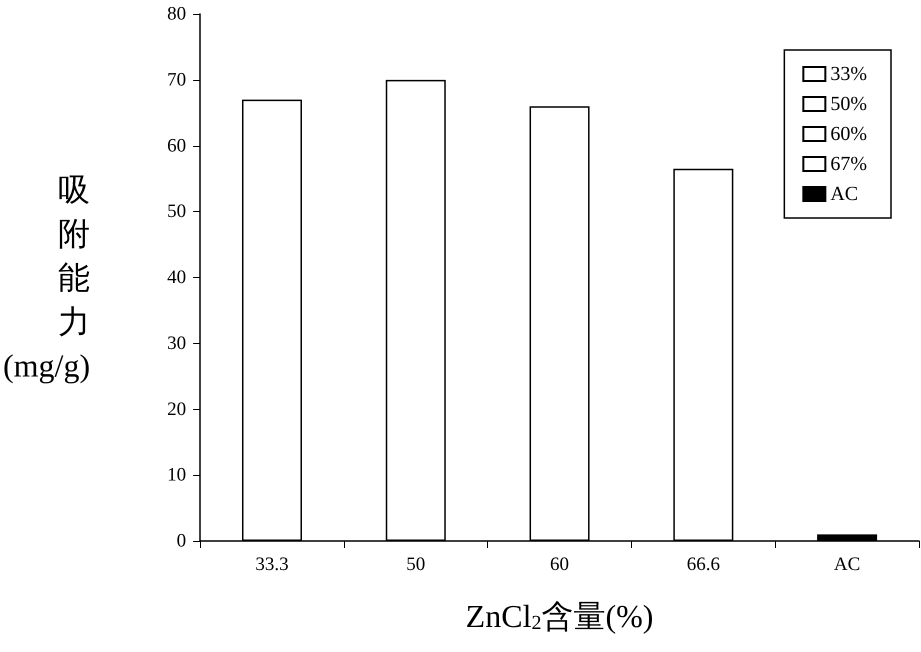 This screenshot has width=921, height=652. I want to click on y-tick-label: 80, so click(176, 14).